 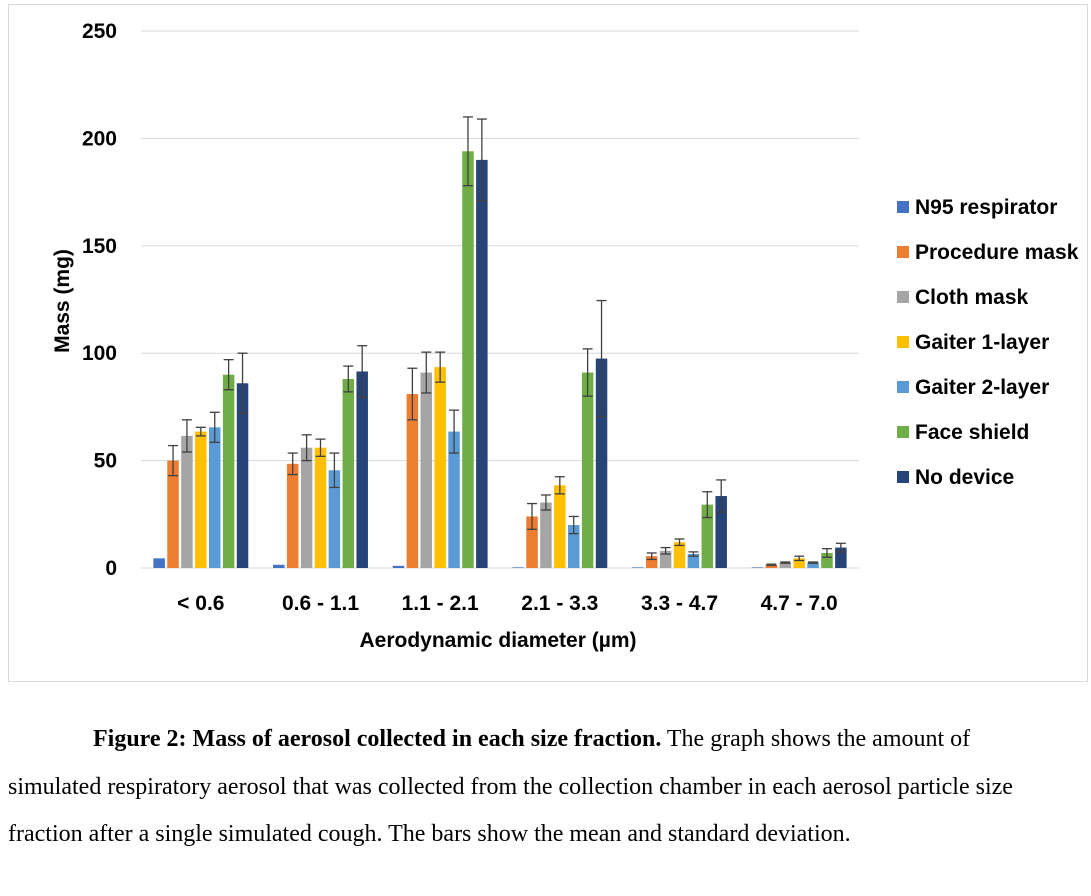 I want to click on legend-label: Cloth mask, so click(x=972, y=297).